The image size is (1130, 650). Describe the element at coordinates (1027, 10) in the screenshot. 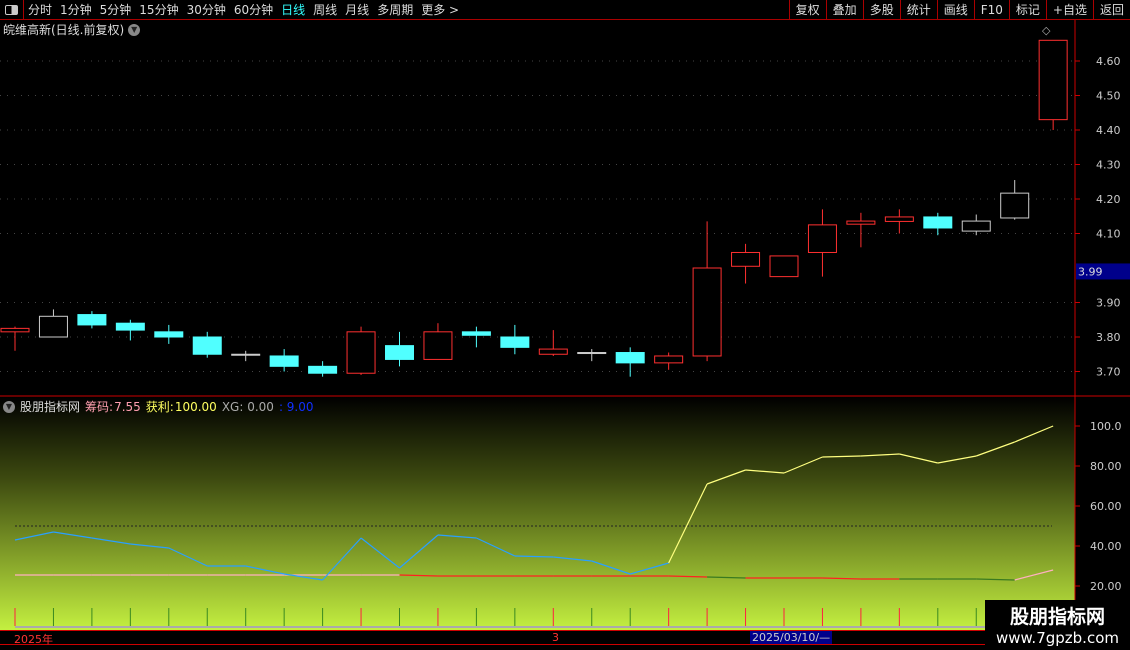

I see `toolbar-button: 标记` at that location.